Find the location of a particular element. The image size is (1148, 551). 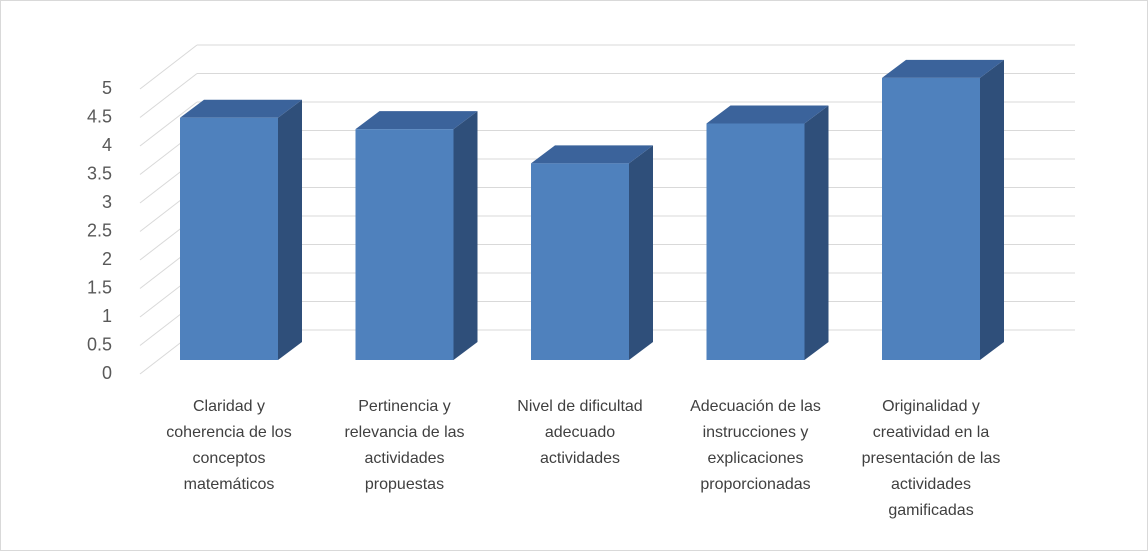

y-tick-label: 2 is located at coordinates (107, 259).